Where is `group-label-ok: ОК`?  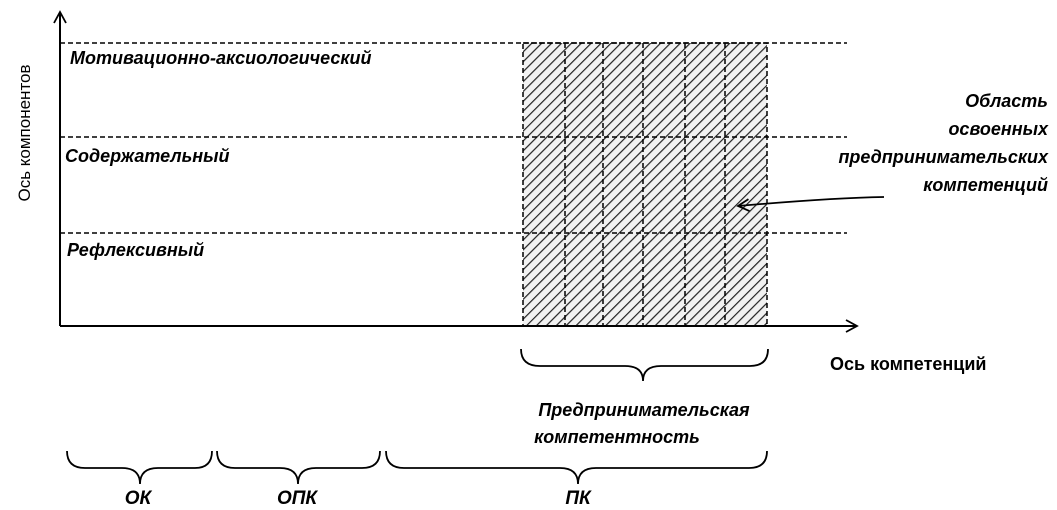 group-label-ok: ОК is located at coordinates (139, 498).